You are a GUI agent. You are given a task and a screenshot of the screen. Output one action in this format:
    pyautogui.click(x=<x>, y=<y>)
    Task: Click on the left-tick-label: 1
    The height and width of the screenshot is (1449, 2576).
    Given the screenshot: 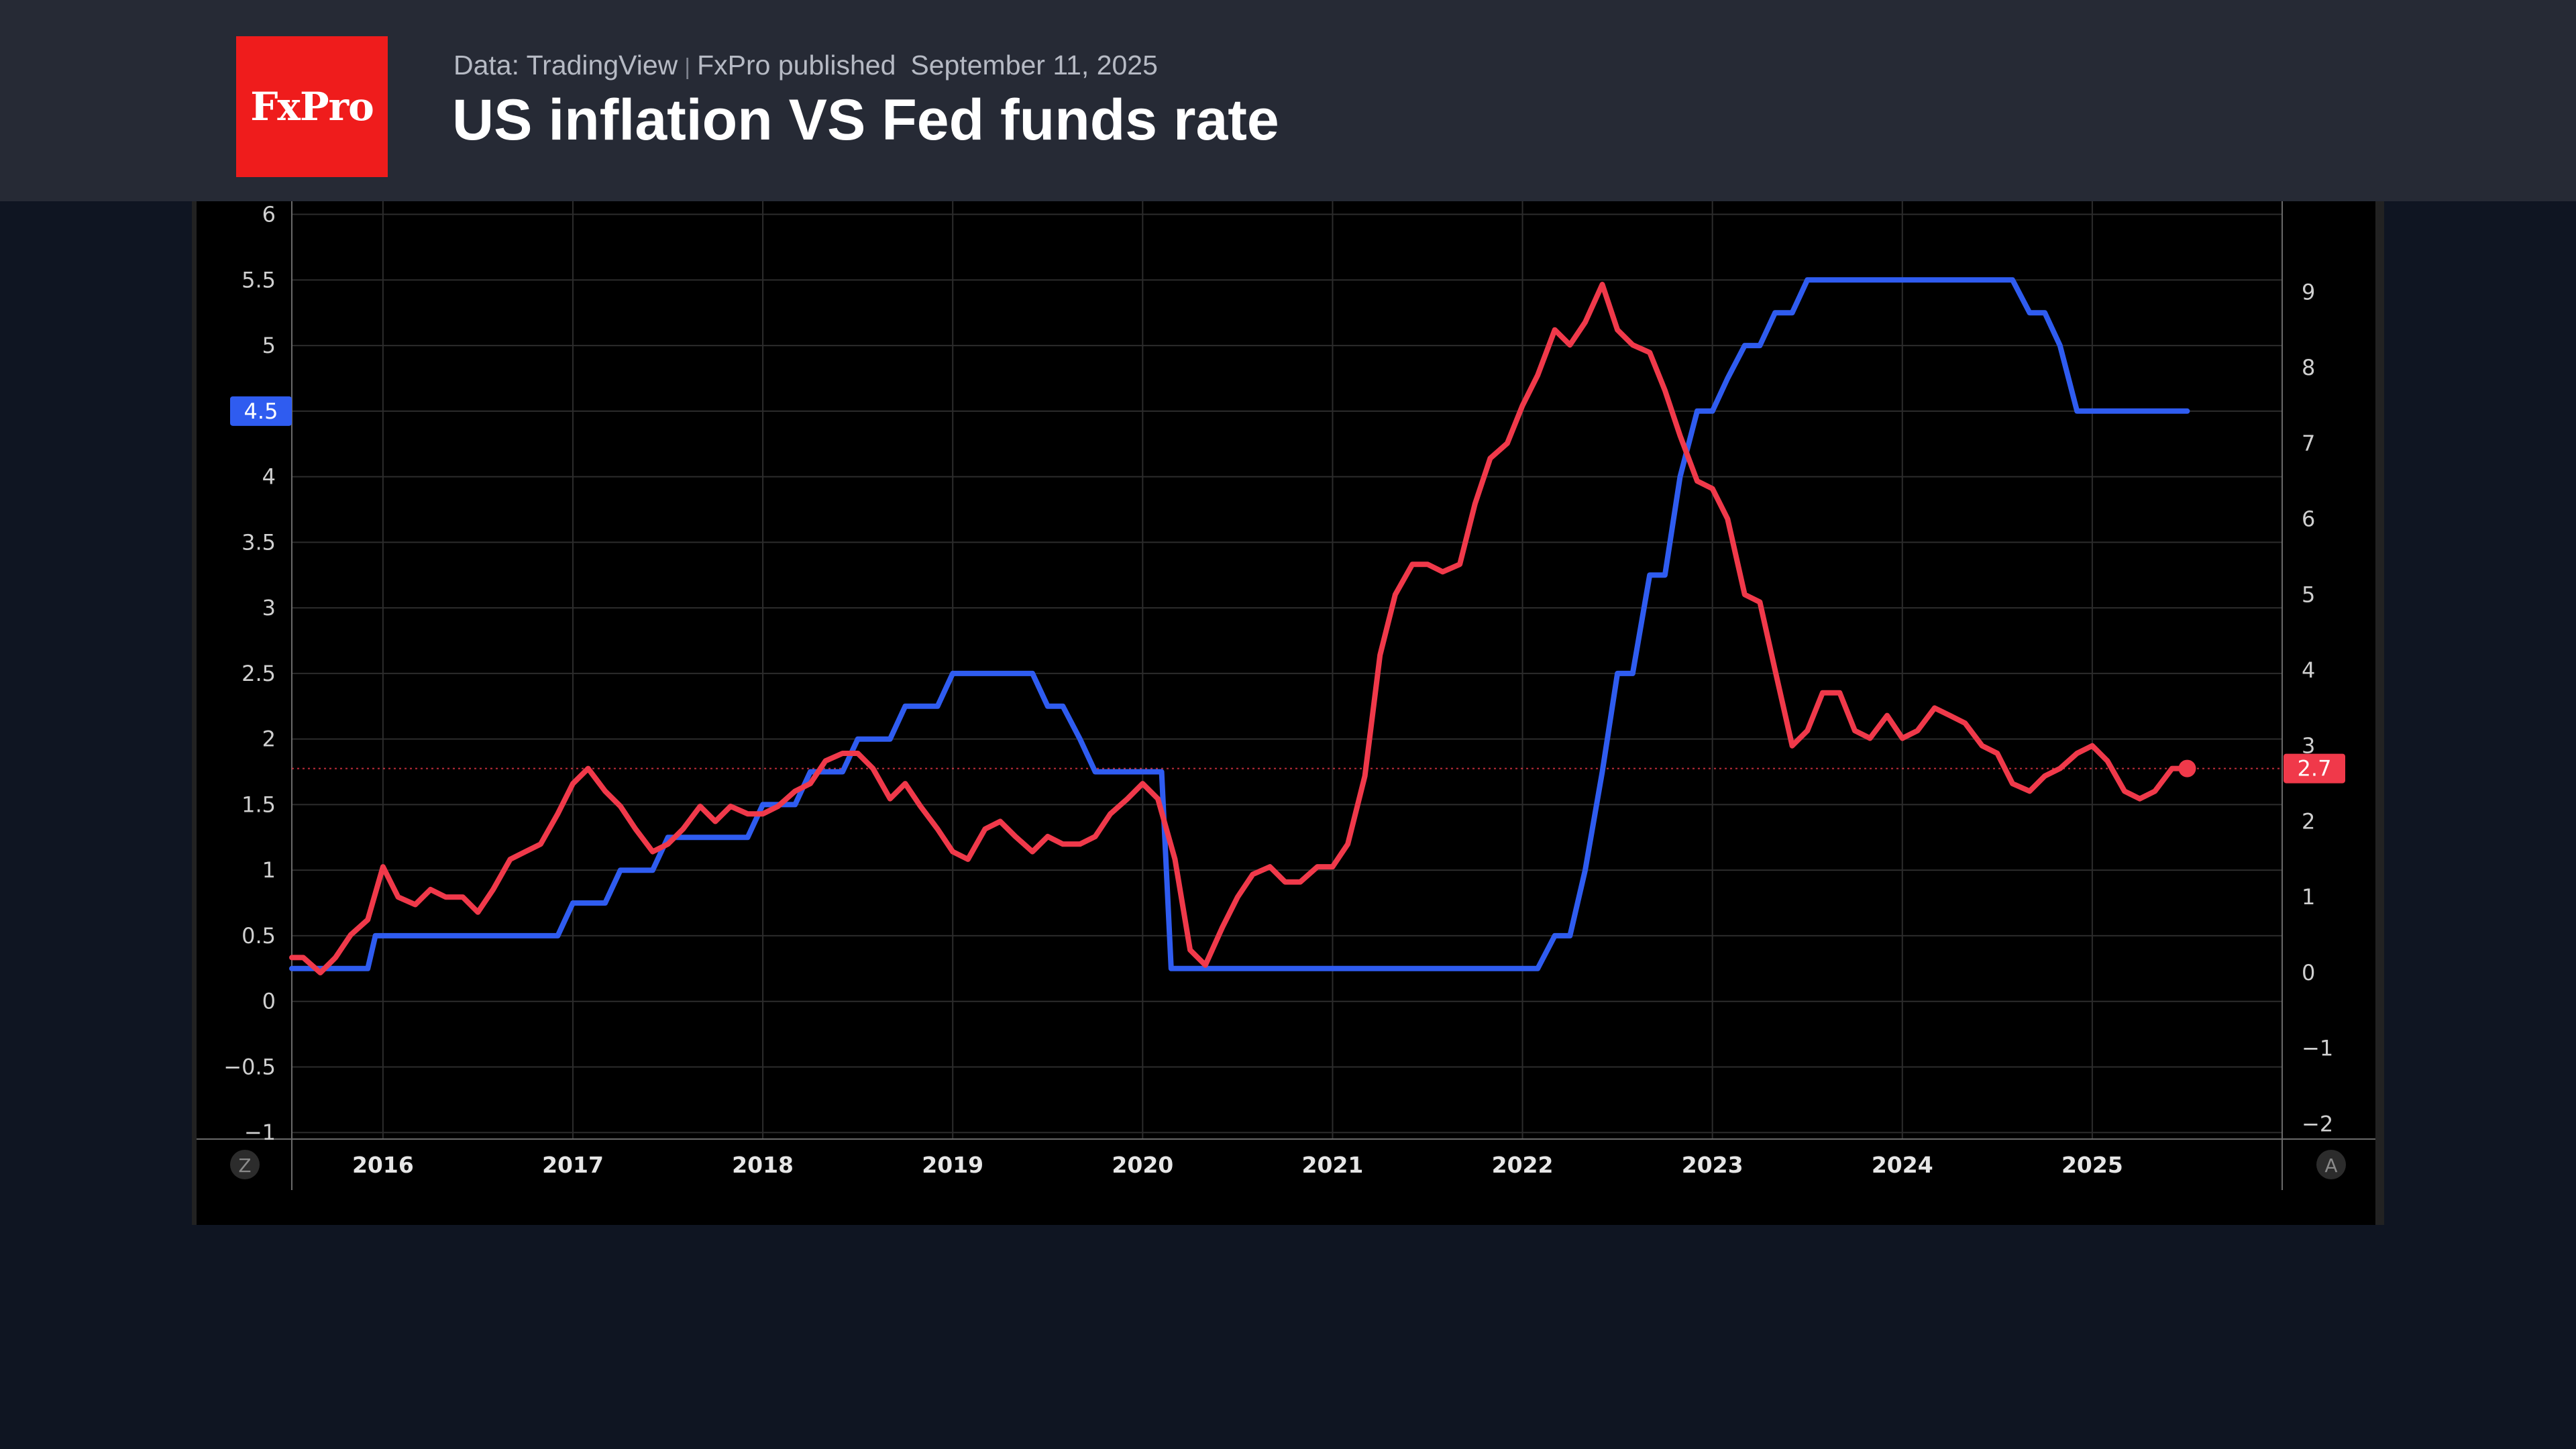 What is the action you would take?
    pyautogui.click(x=269, y=870)
    